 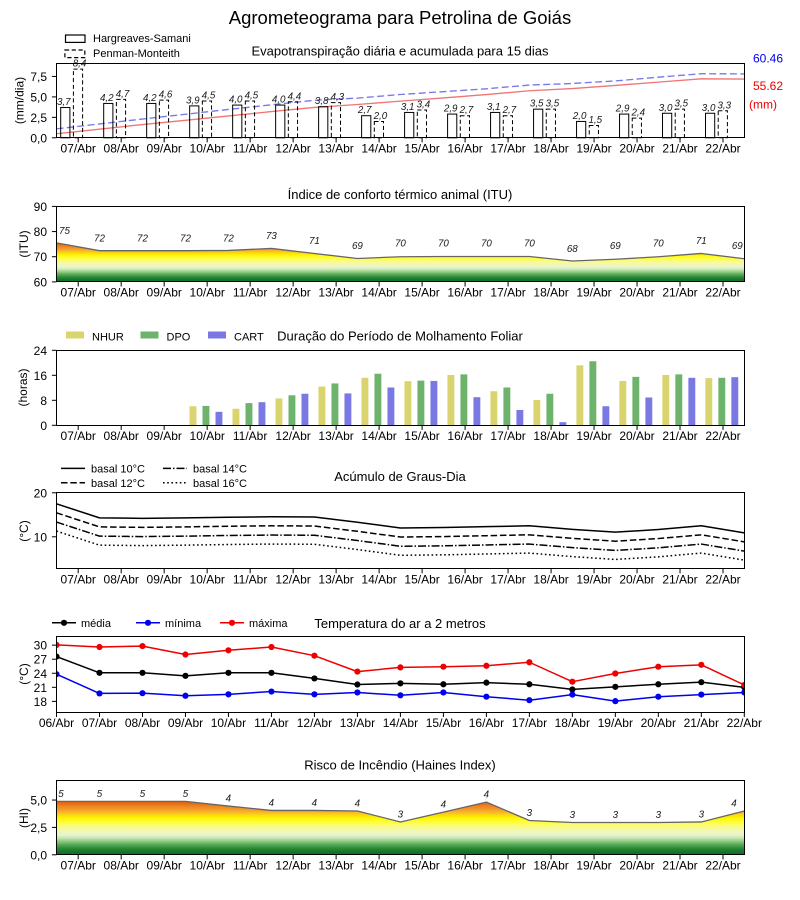 What do you see at coordinates (41, 282) in the screenshot?
I see `svg-text: 60` at bounding box center [41, 282].